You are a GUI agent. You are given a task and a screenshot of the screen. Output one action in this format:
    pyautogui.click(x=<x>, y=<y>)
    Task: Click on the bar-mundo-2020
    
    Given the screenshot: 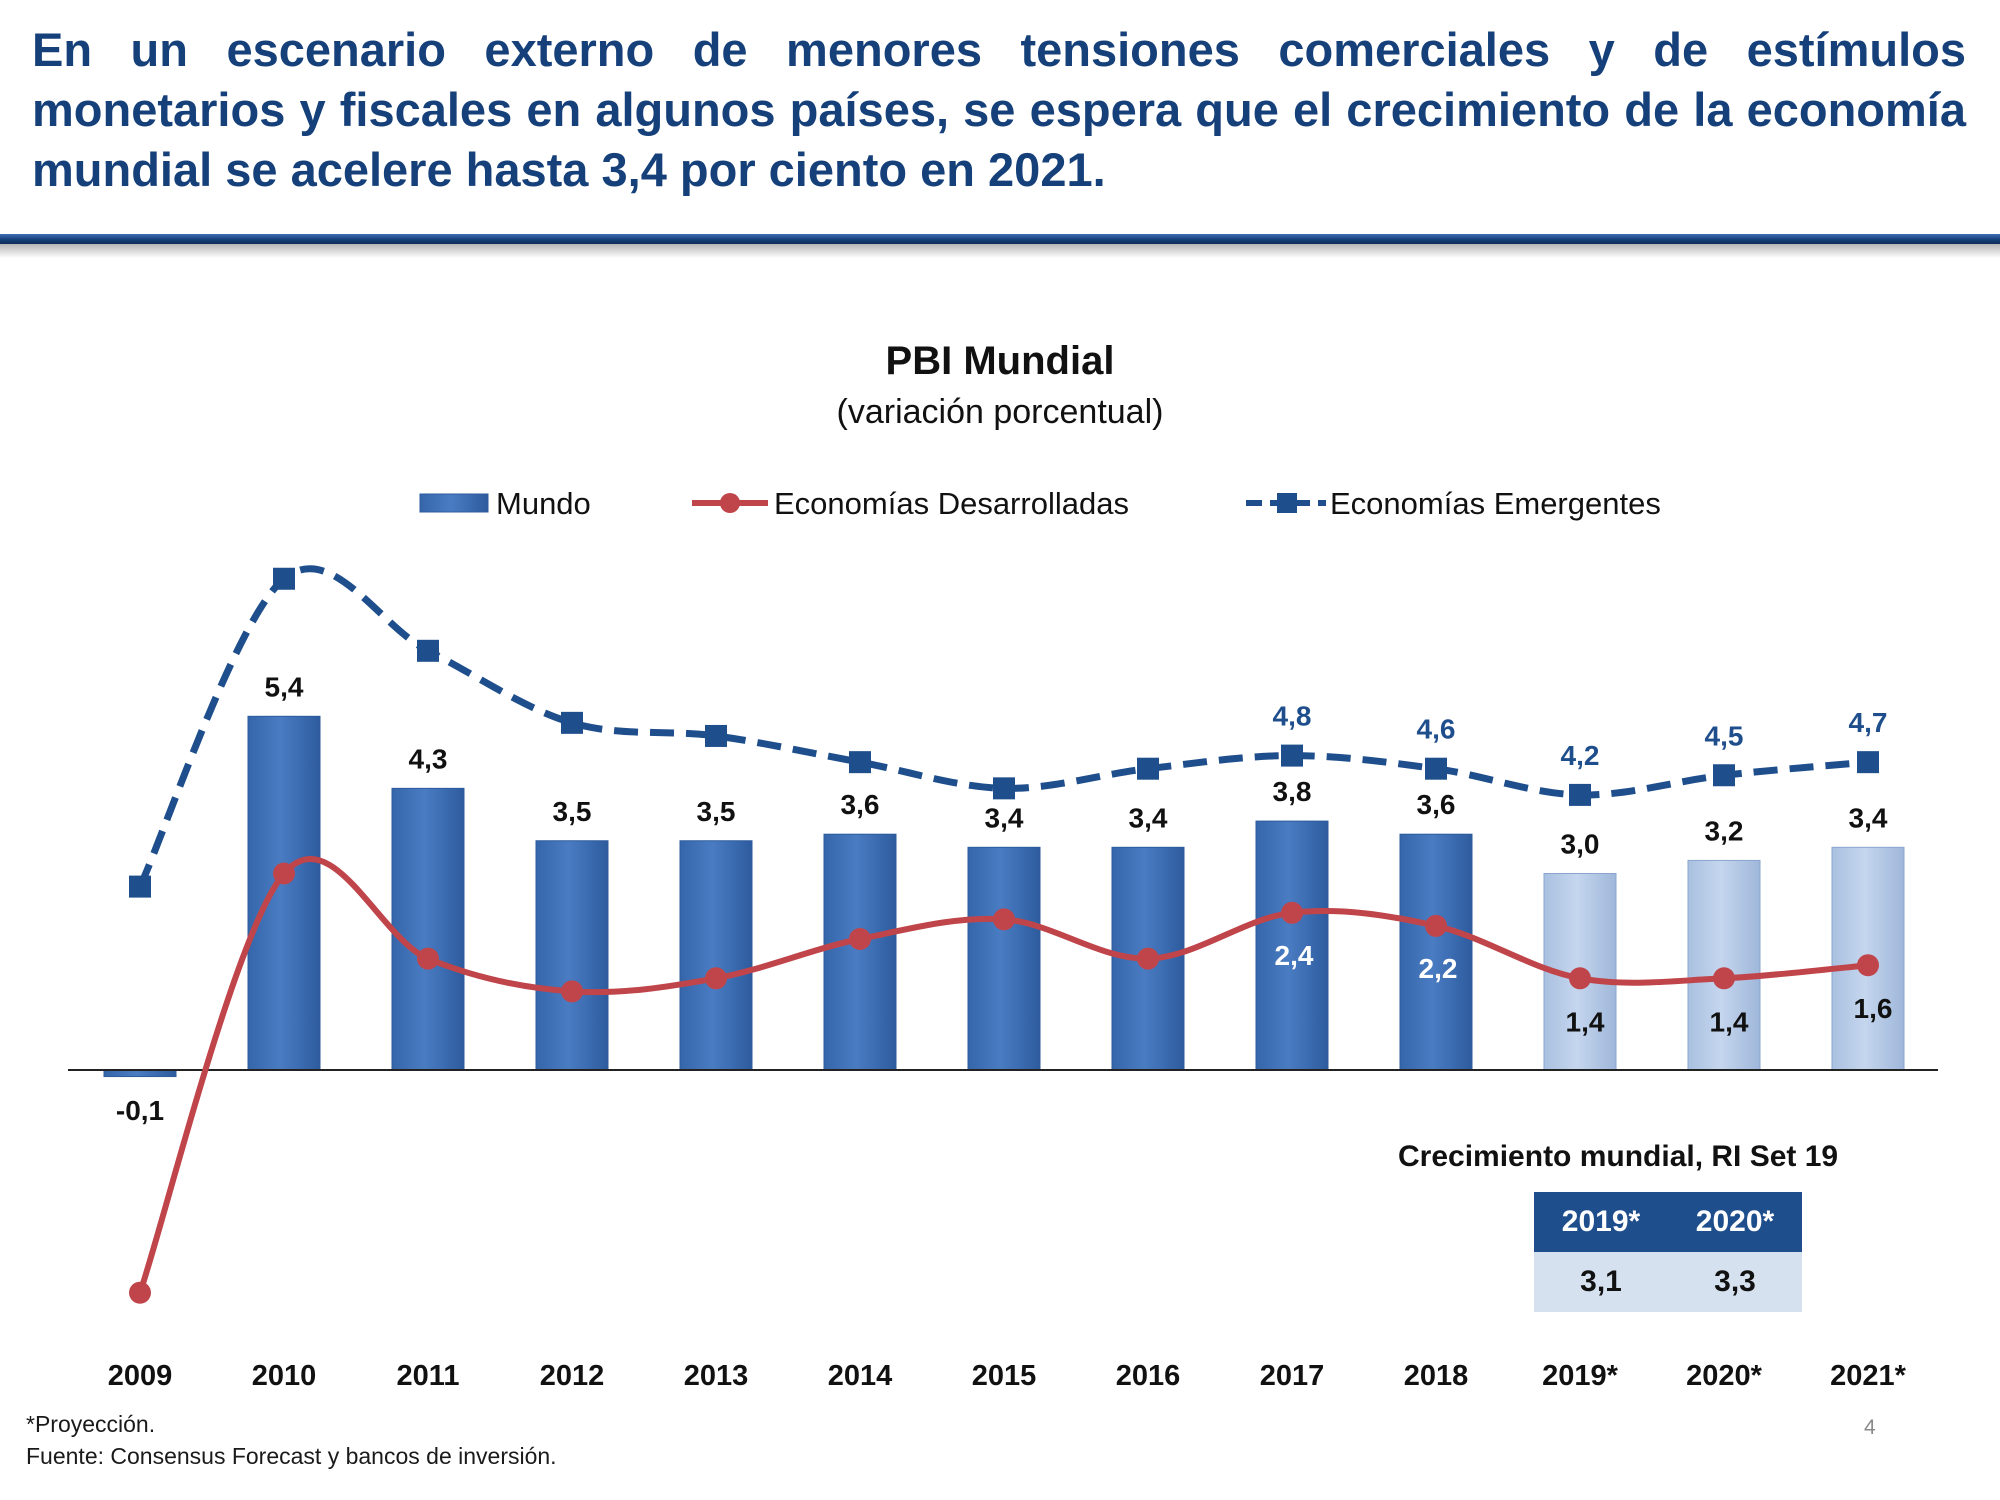 What is the action you would take?
    pyautogui.click(x=1724, y=965)
    